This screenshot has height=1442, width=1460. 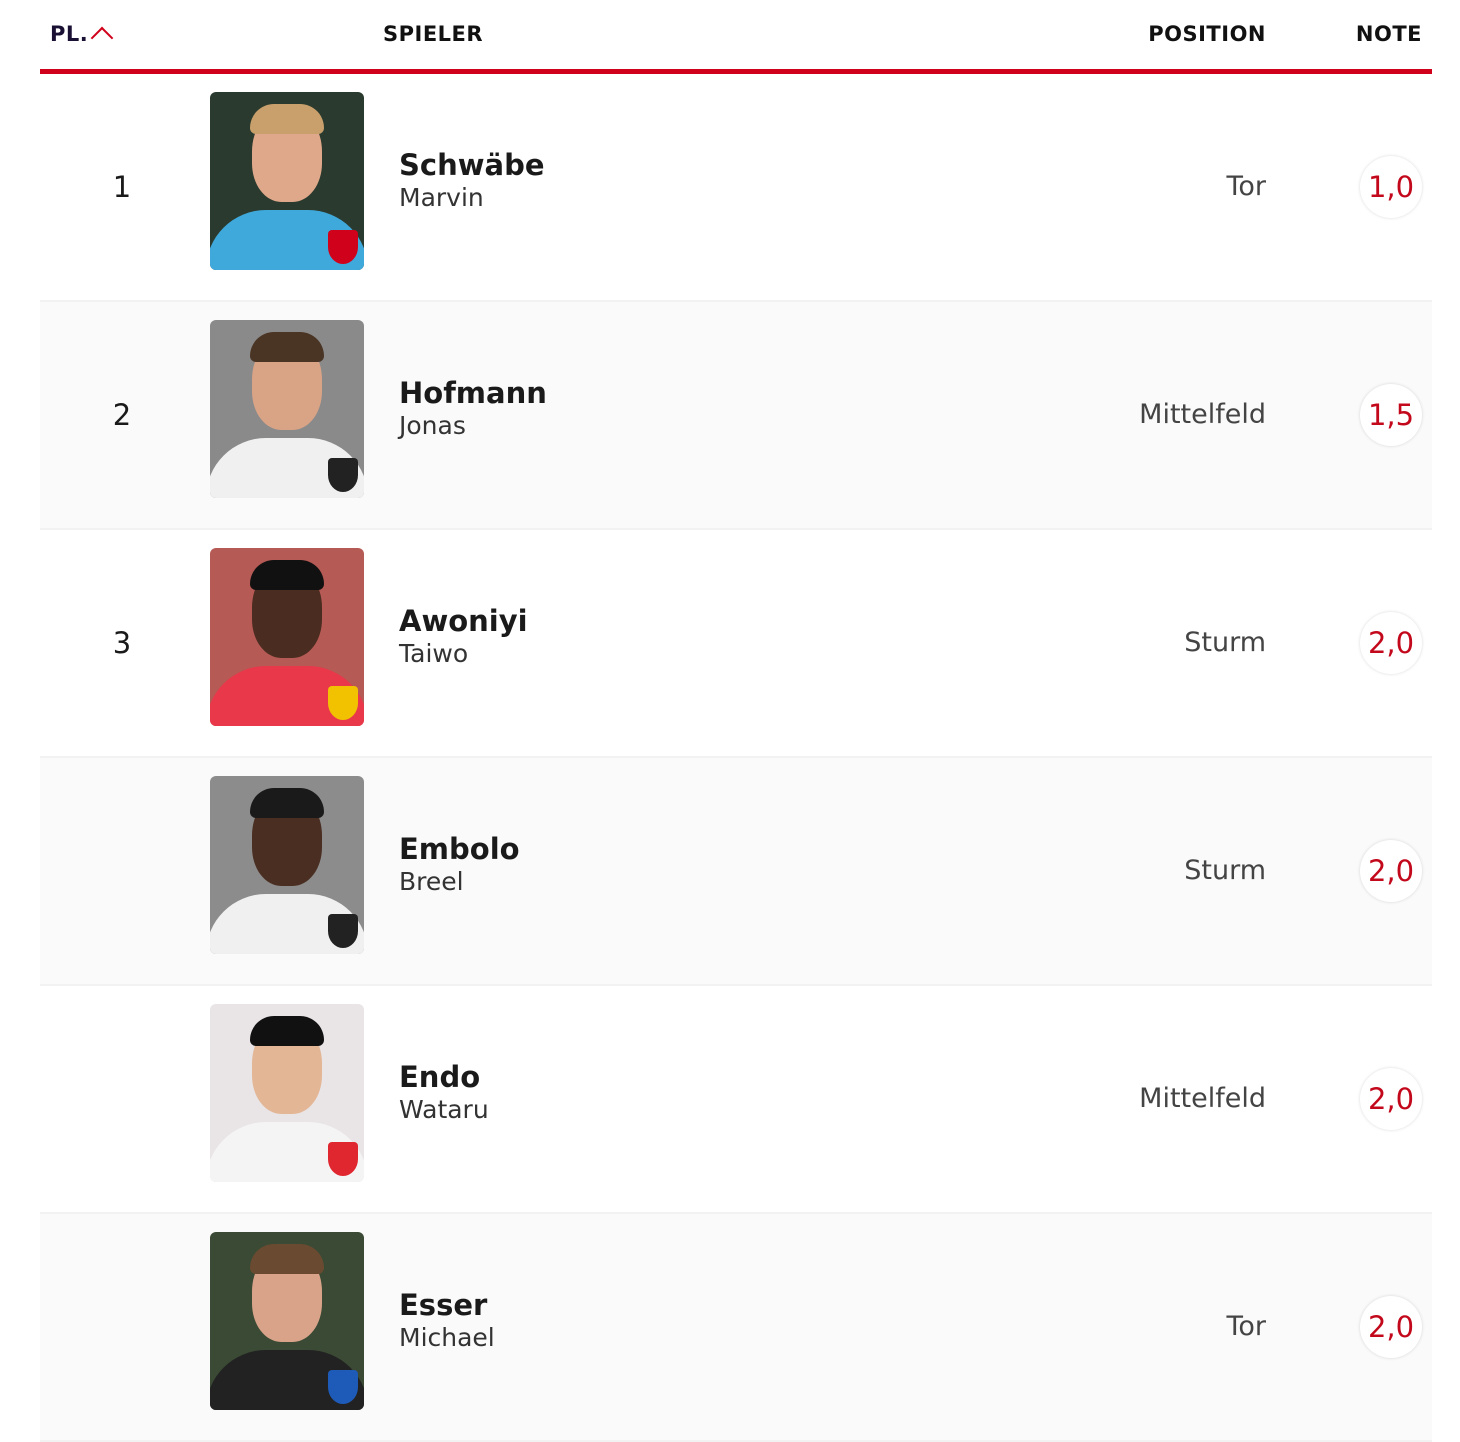 What do you see at coordinates (1207, 34) in the screenshot?
I see `column-header-position: POSITION` at bounding box center [1207, 34].